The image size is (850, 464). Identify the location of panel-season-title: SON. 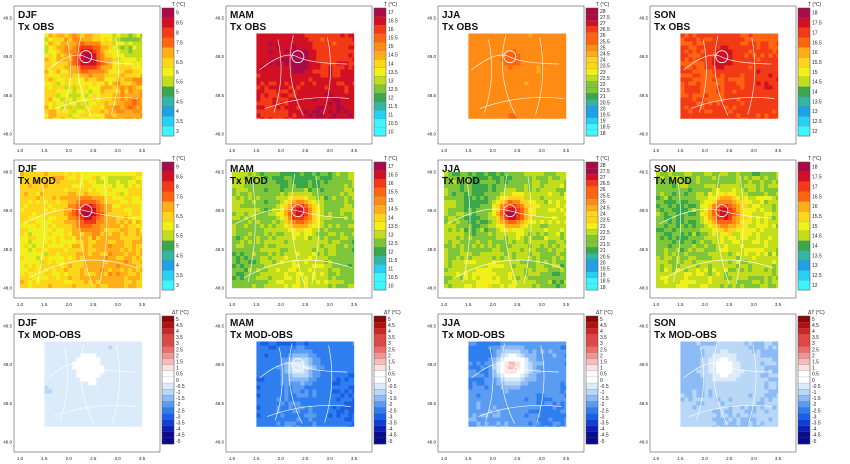
(665, 15).